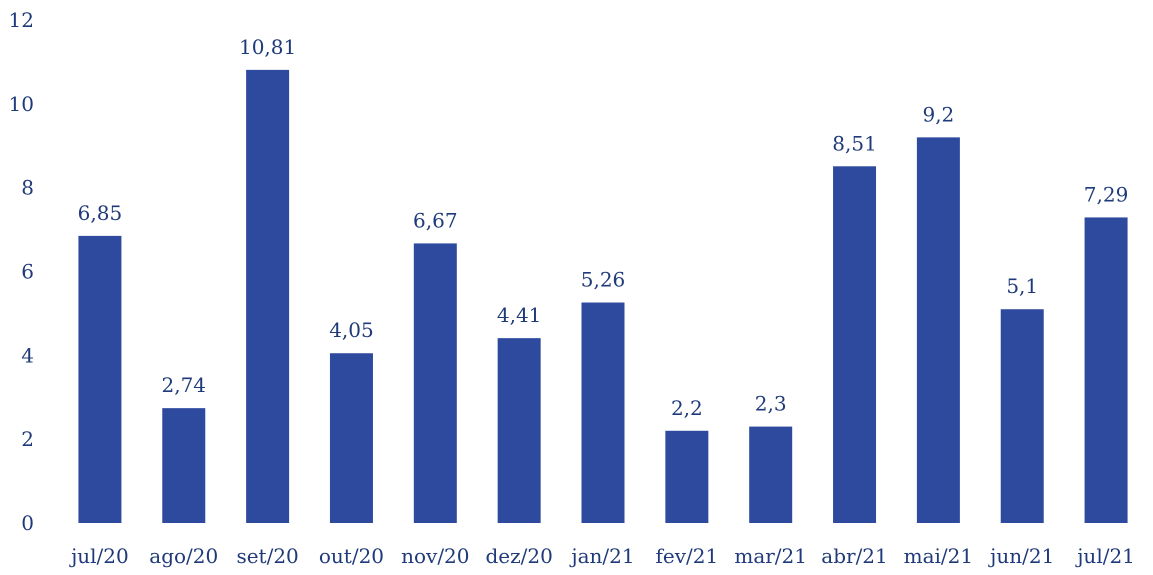 The height and width of the screenshot is (575, 1153). Describe the element at coordinates (854, 143) in the screenshot. I see `data-label: 8,51` at that location.